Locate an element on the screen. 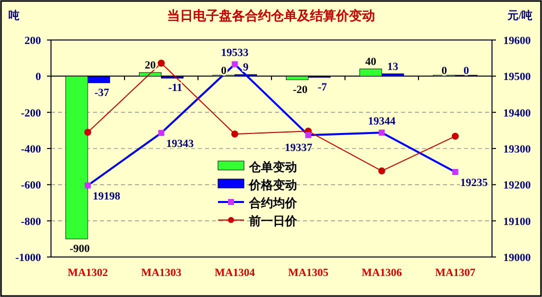 This screenshot has width=542, height=297. legend-label: 价格变动 is located at coordinates (272, 185).